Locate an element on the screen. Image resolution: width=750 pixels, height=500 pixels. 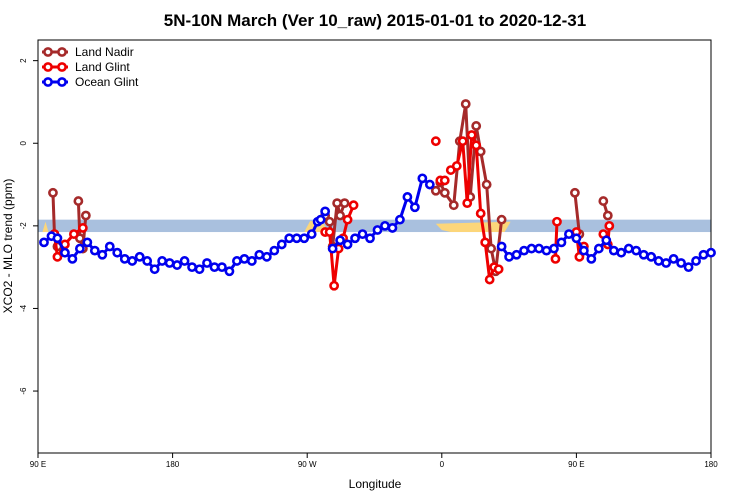
y-tick-label: 0 is located at coordinates (23, 142).